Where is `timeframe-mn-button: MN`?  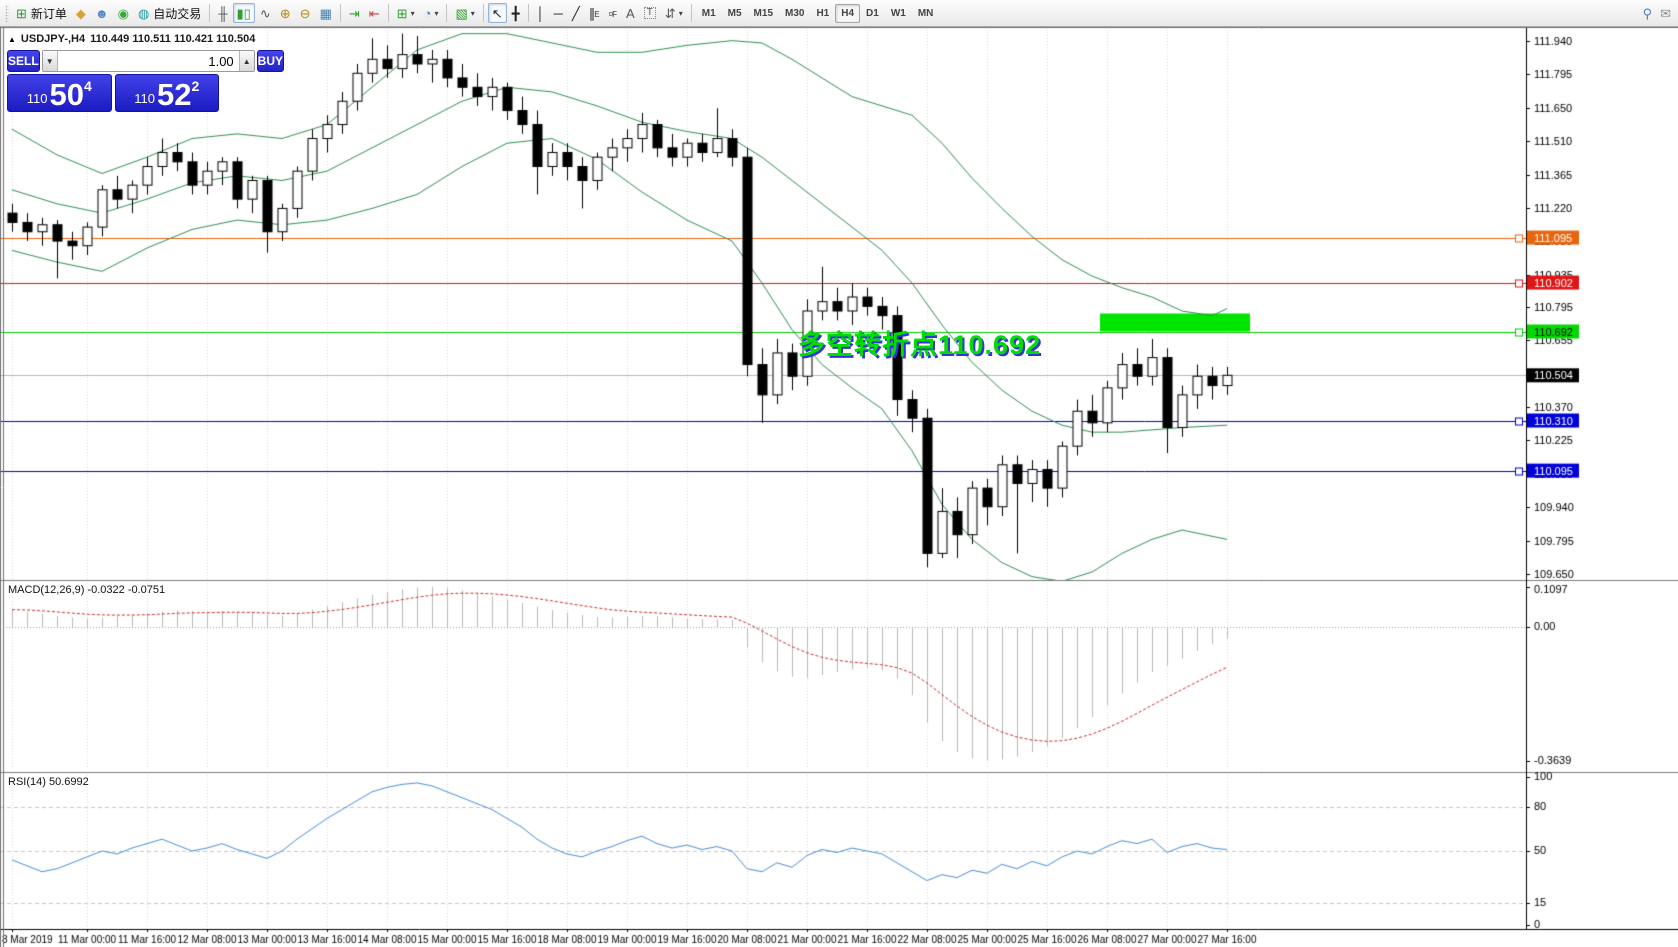
timeframe-mn-button: MN is located at coordinates (926, 13).